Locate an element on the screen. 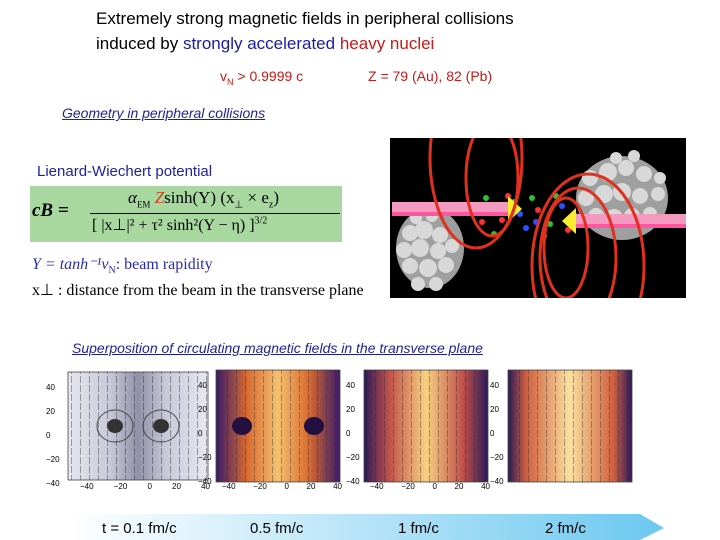 The height and width of the screenshot is (540, 720). time-label-3: 1 fm/c is located at coordinates (418, 528).